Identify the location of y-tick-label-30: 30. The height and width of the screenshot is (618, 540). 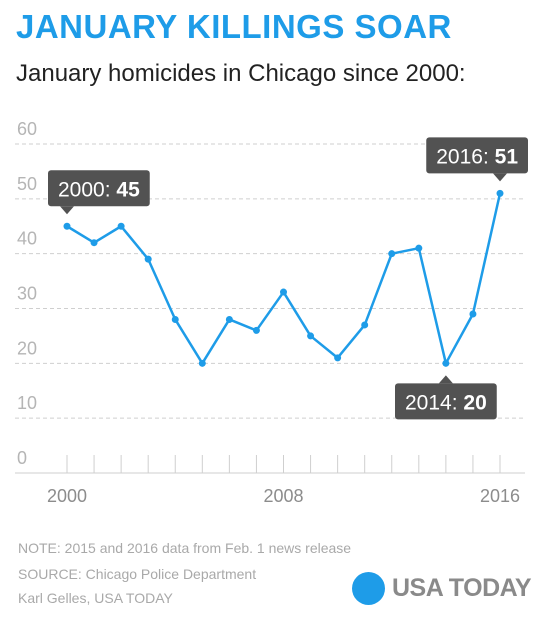
(27, 294).